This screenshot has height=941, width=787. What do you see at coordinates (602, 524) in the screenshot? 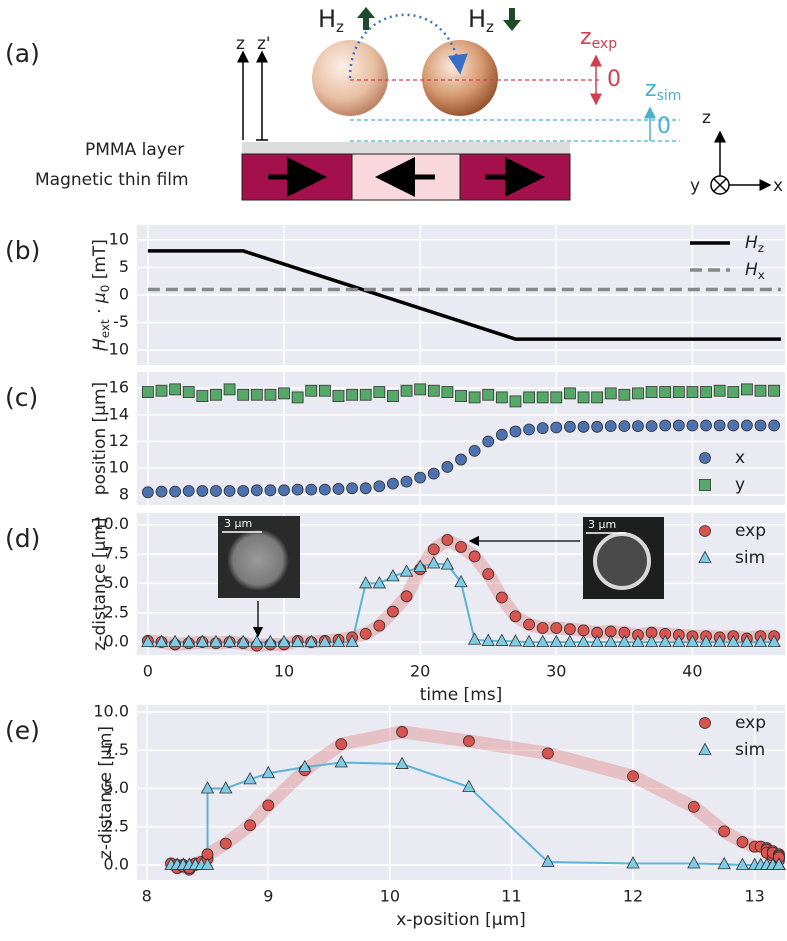
I see `scale-label: 3 μm` at bounding box center [602, 524].